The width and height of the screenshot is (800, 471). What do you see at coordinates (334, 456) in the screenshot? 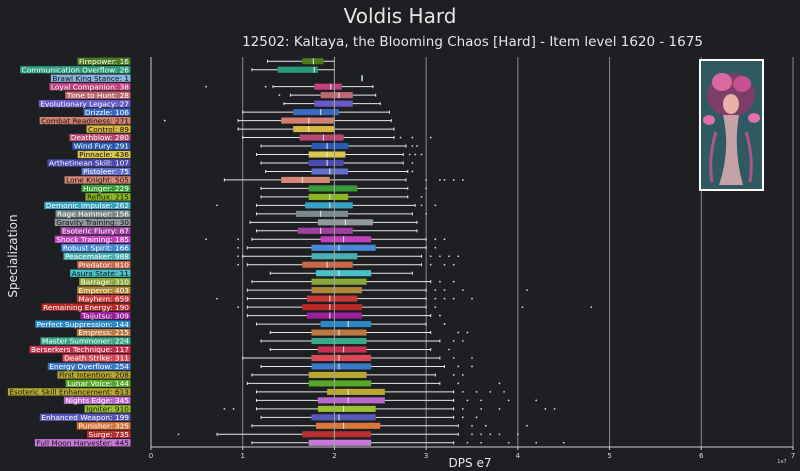
I see `x-tick-label: 2` at bounding box center [334, 456].